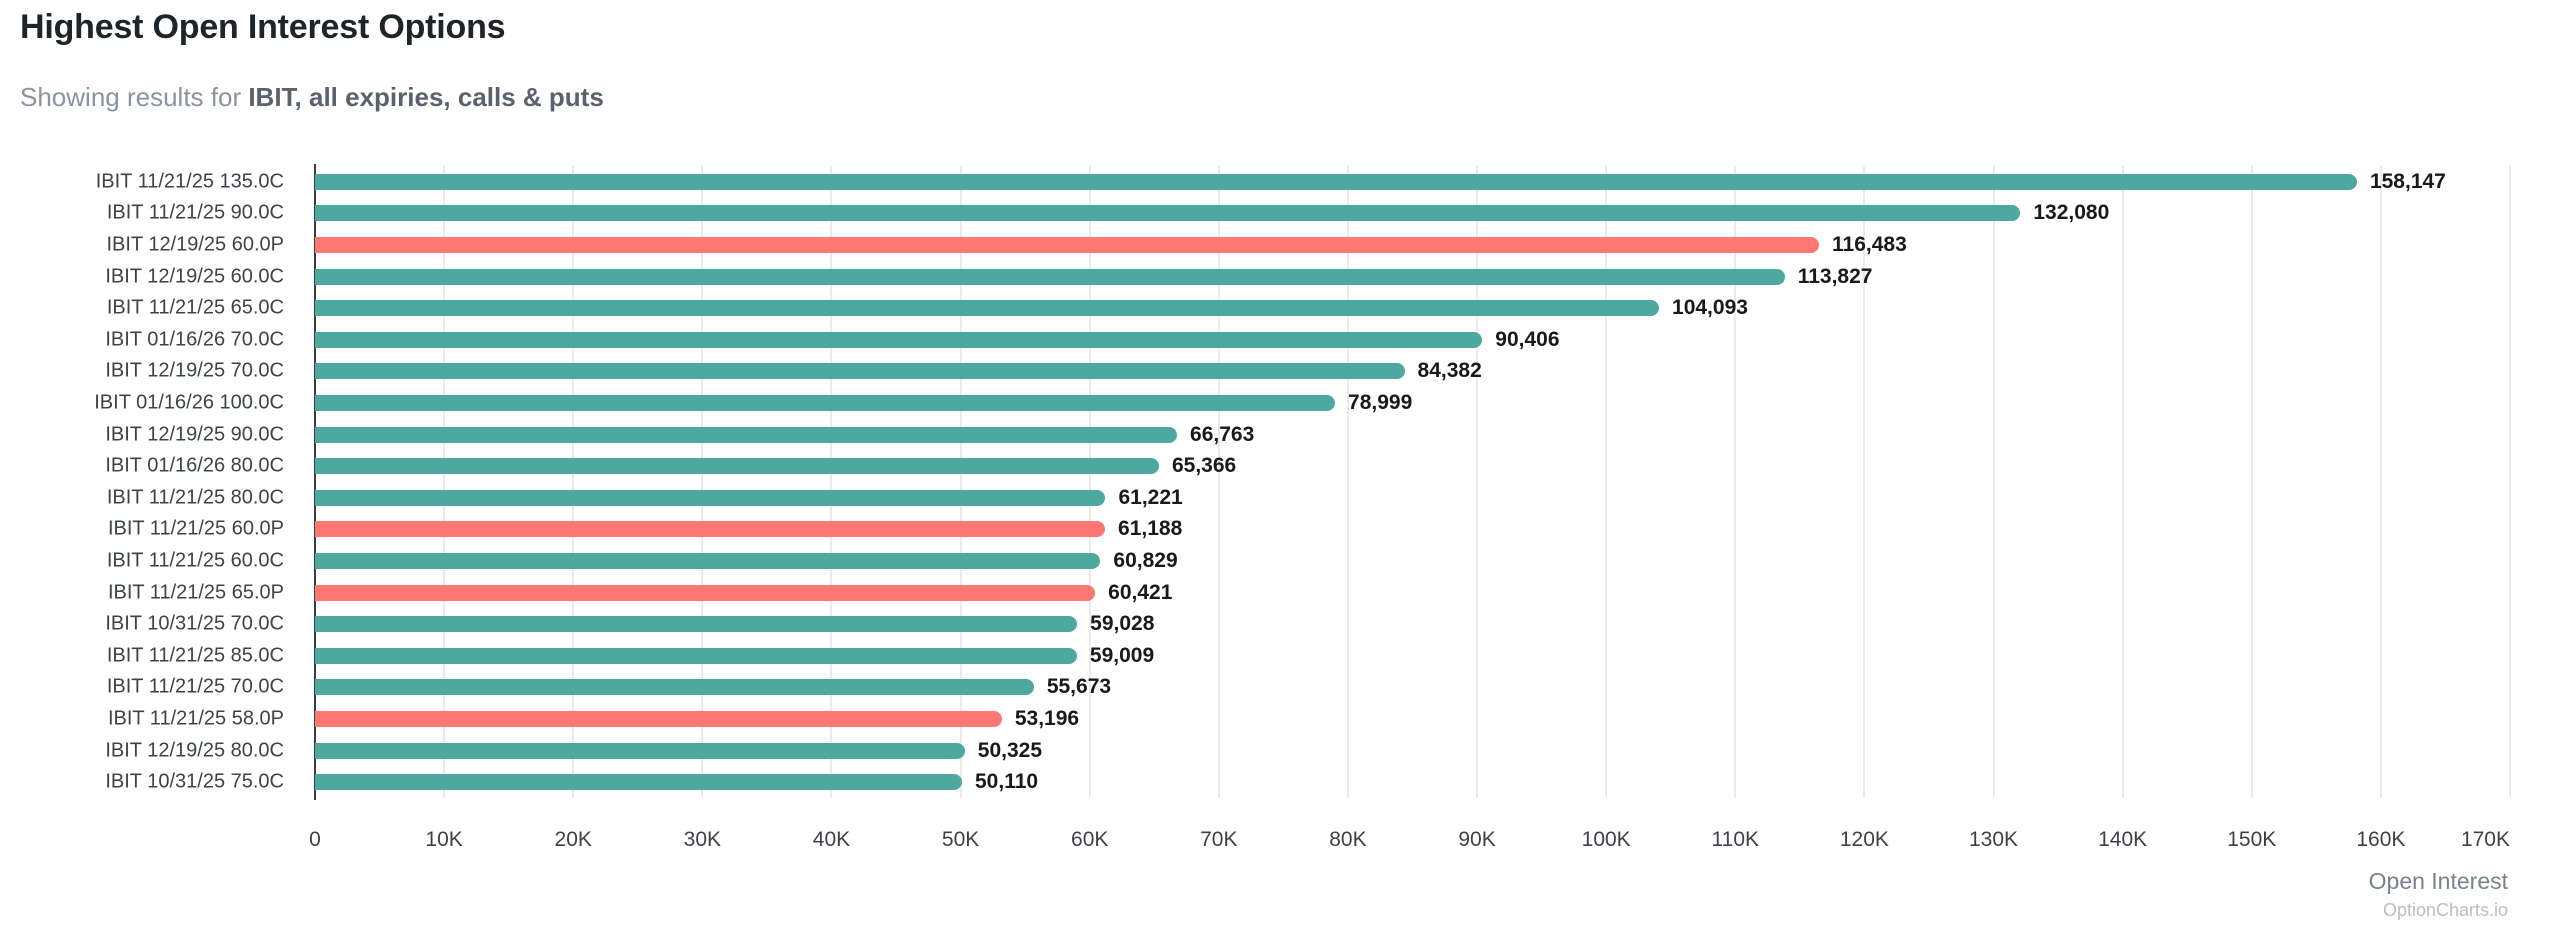 The height and width of the screenshot is (925, 2560). What do you see at coordinates (1280, 688) in the screenshot?
I see `chart-row: IBIT 11/21/25 70.0C 55,673` at bounding box center [1280, 688].